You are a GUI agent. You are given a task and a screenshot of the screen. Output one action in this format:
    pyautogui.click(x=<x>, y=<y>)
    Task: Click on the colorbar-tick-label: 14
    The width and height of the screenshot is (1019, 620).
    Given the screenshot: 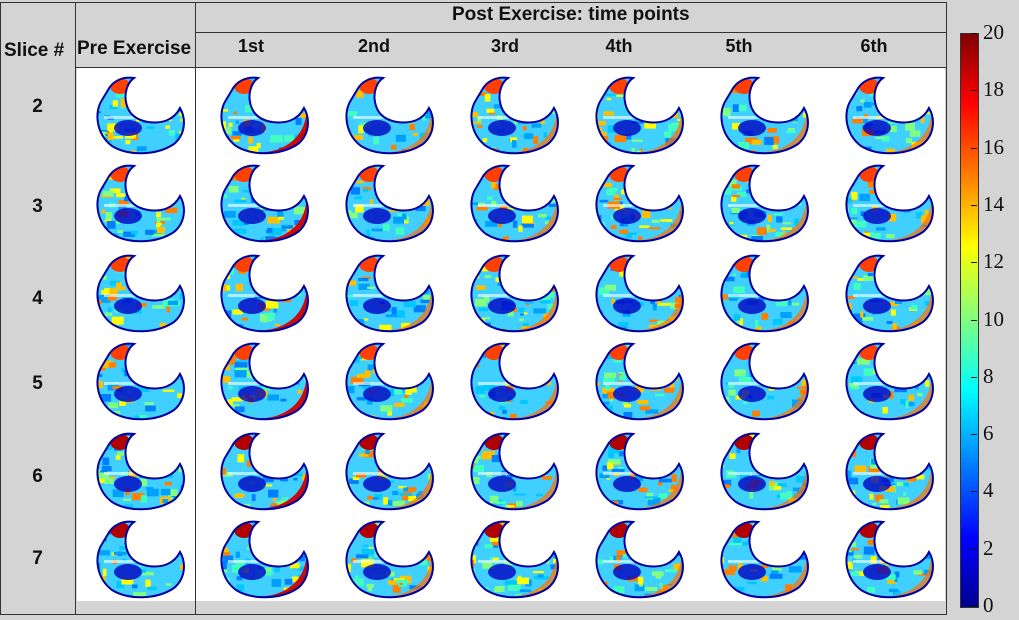 What is the action you would take?
    pyautogui.click(x=993, y=203)
    